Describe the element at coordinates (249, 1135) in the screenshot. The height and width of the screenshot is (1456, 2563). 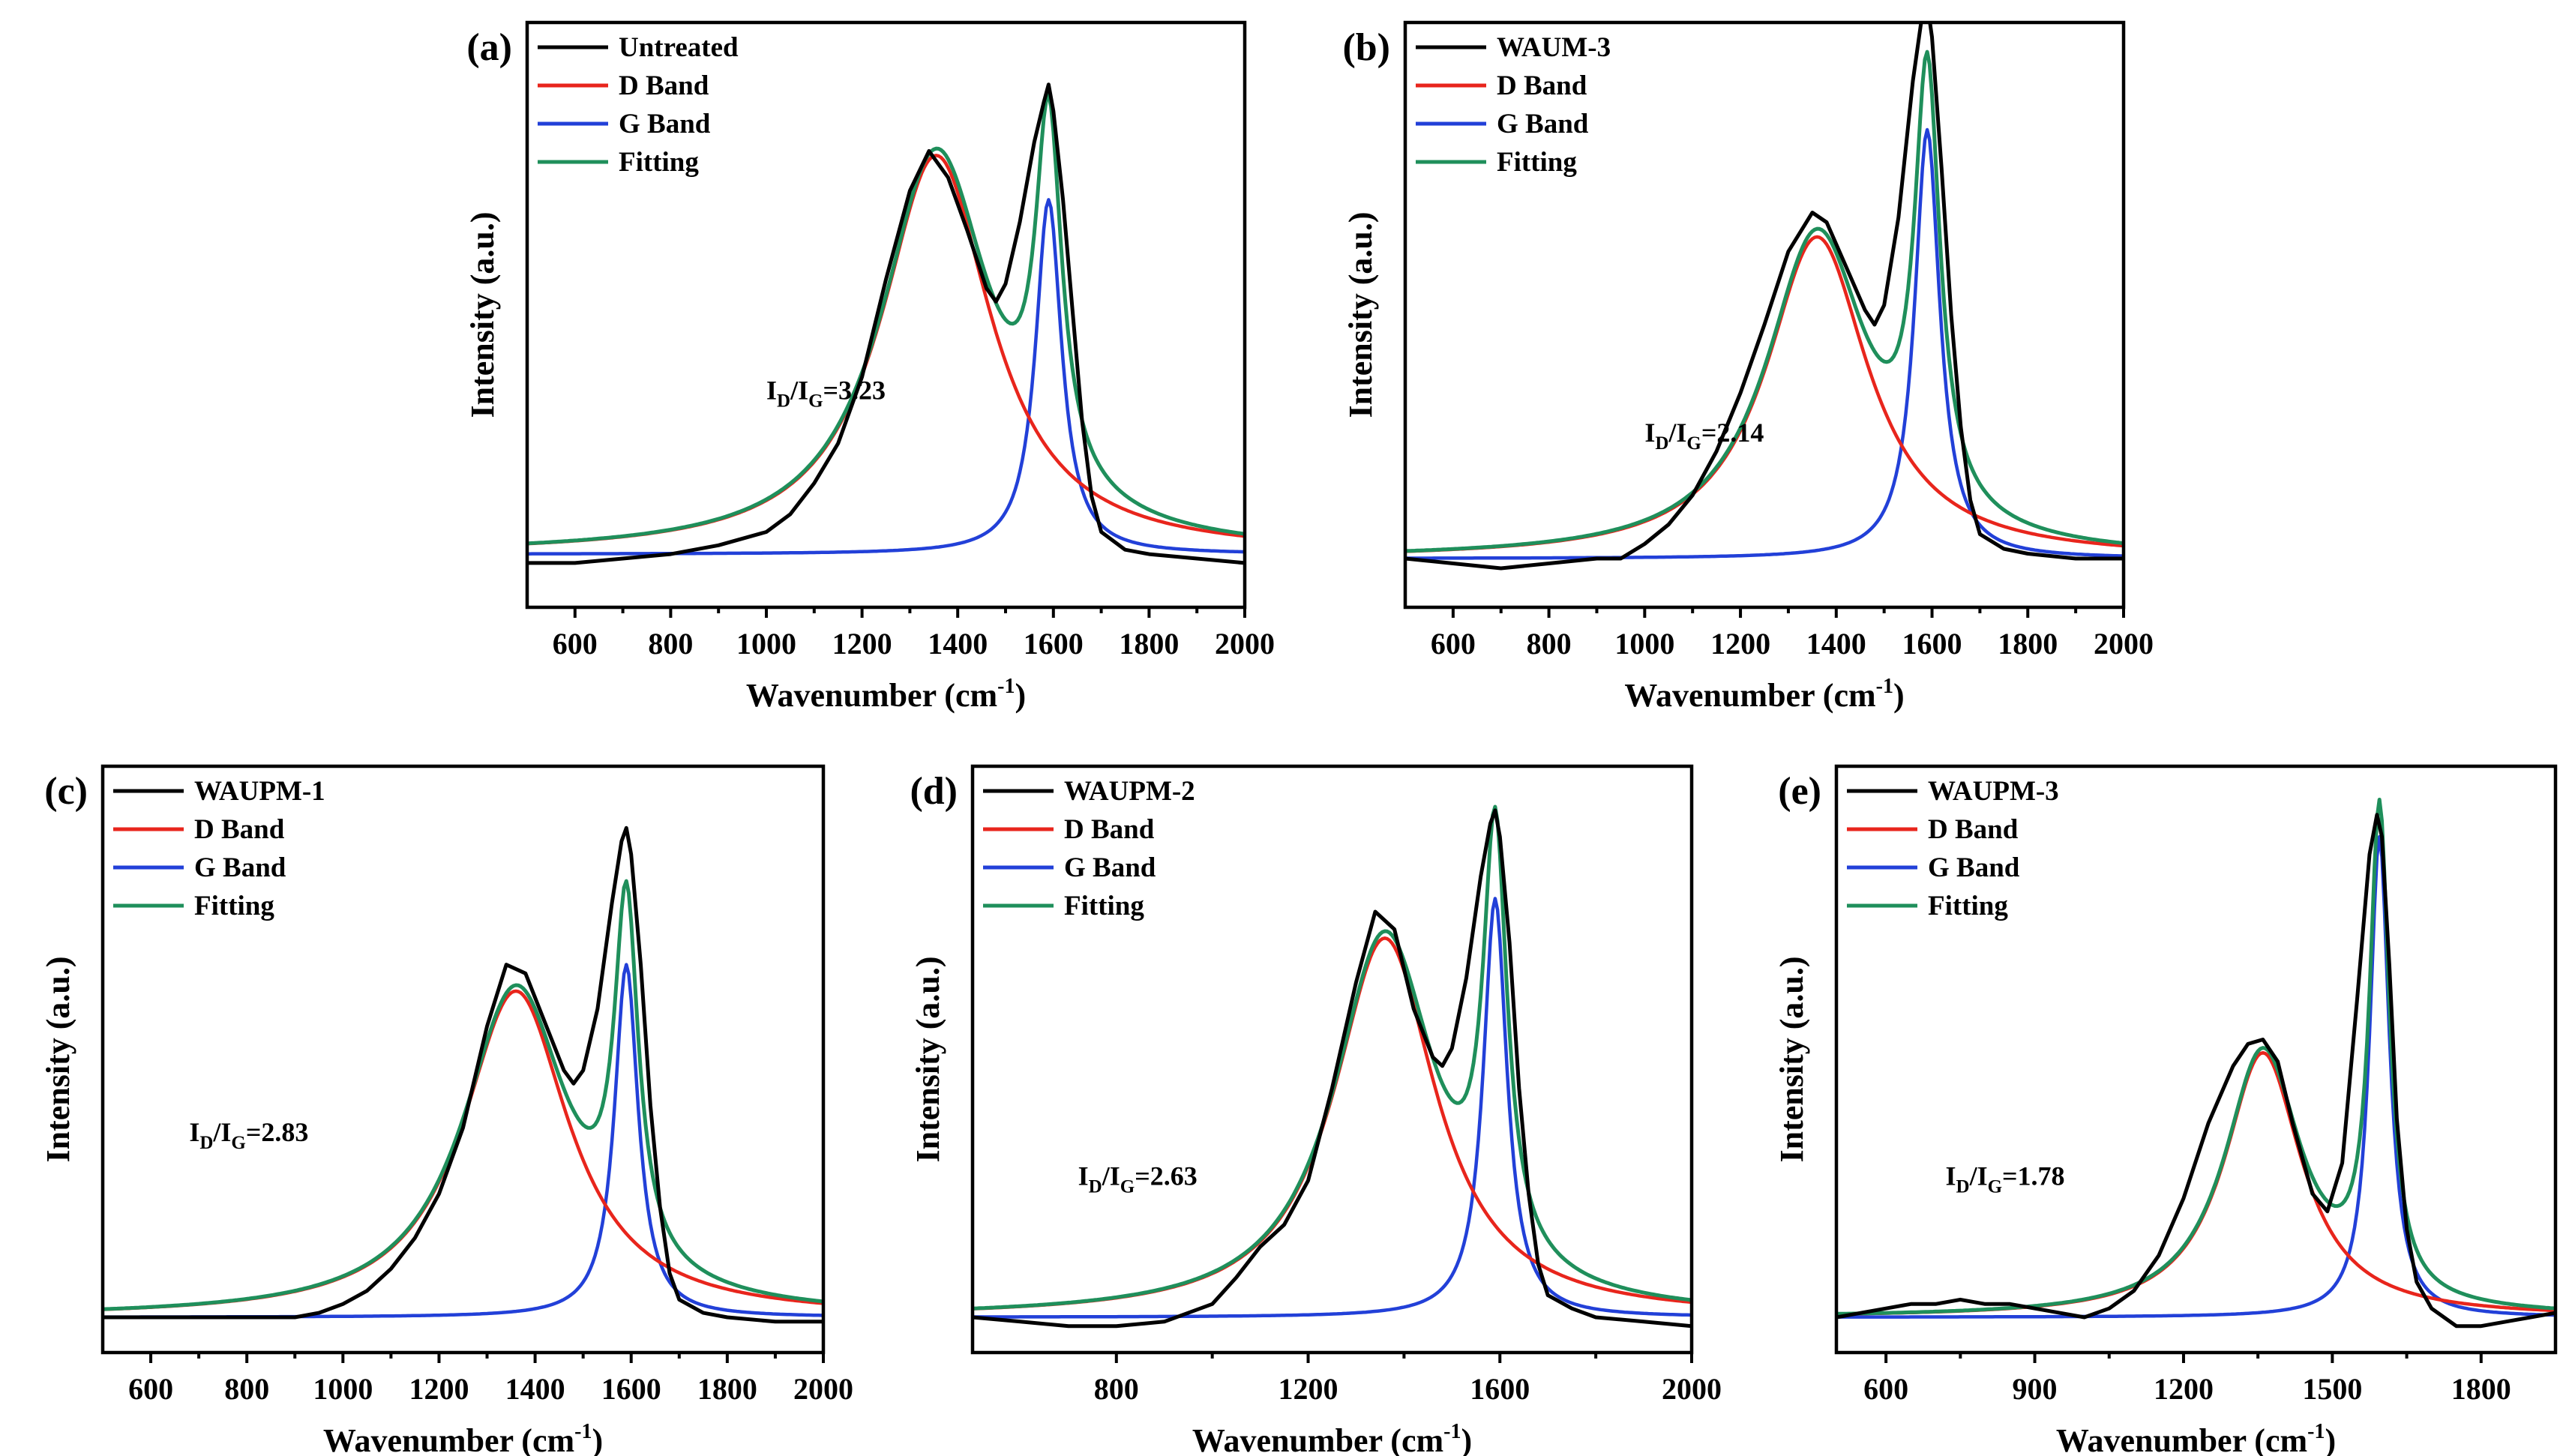
I see `intensity-ratio: ID/IG=2.83` at that location.